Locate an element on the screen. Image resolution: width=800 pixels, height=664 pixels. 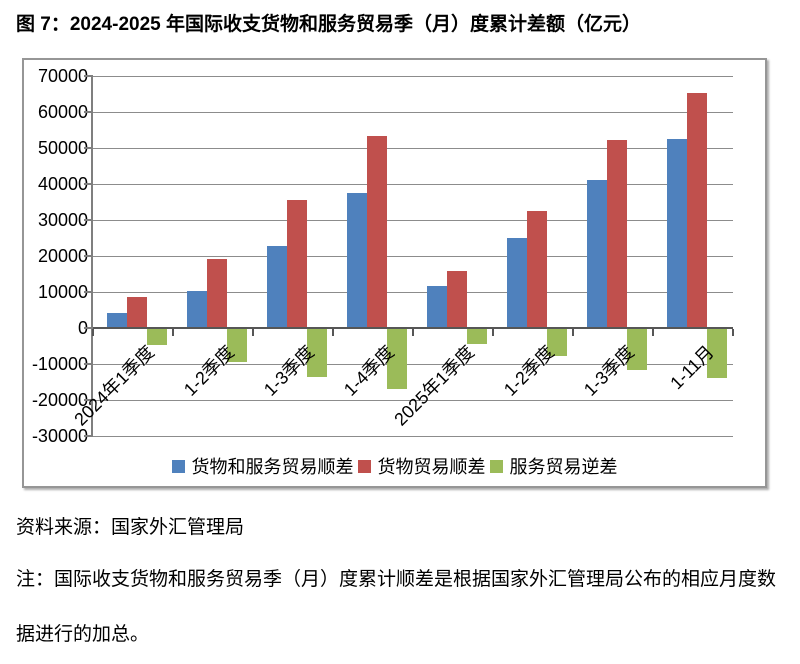
legend-item: 服务贸易逆差 is located at coordinates (553, 466).